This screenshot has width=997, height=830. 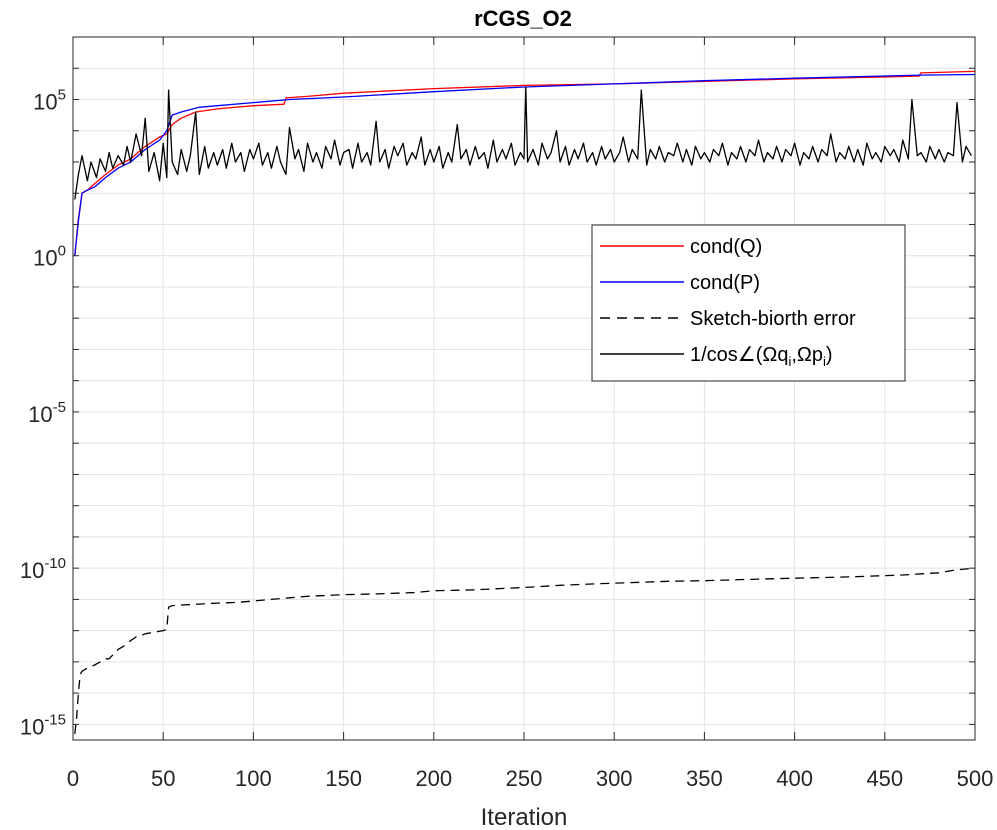 What do you see at coordinates (433, 778) in the screenshot?
I see `x-tick-label-4: 200` at bounding box center [433, 778].